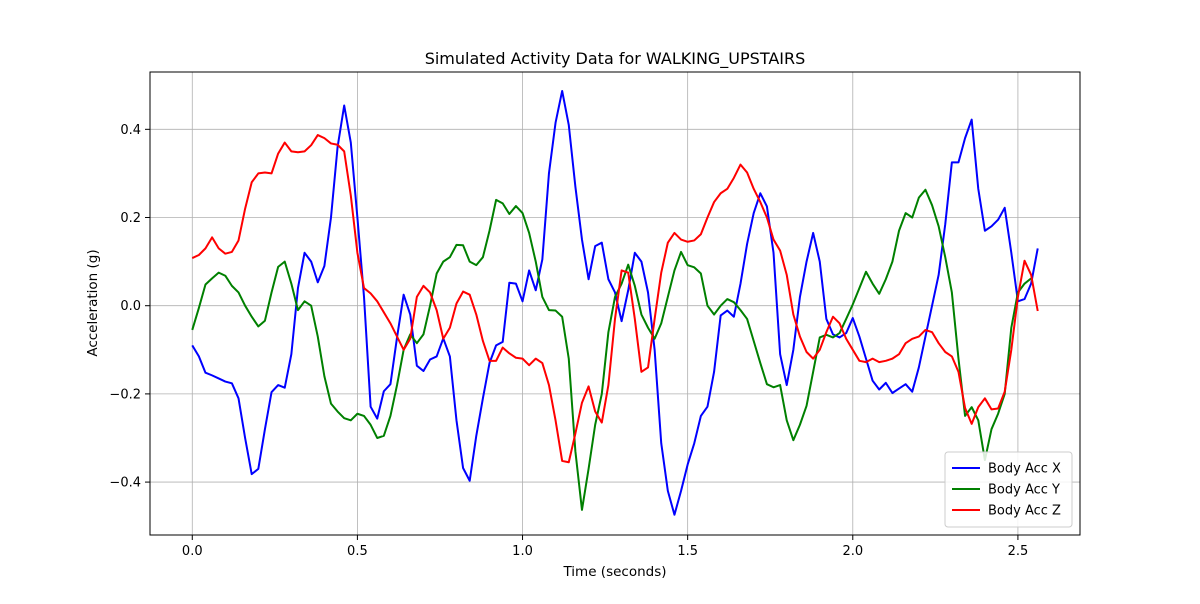 This screenshot has height=604, width=1200. Describe the element at coordinates (1018, 551) in the screenshot. I see `x-tick-label: 2.5` at that location.